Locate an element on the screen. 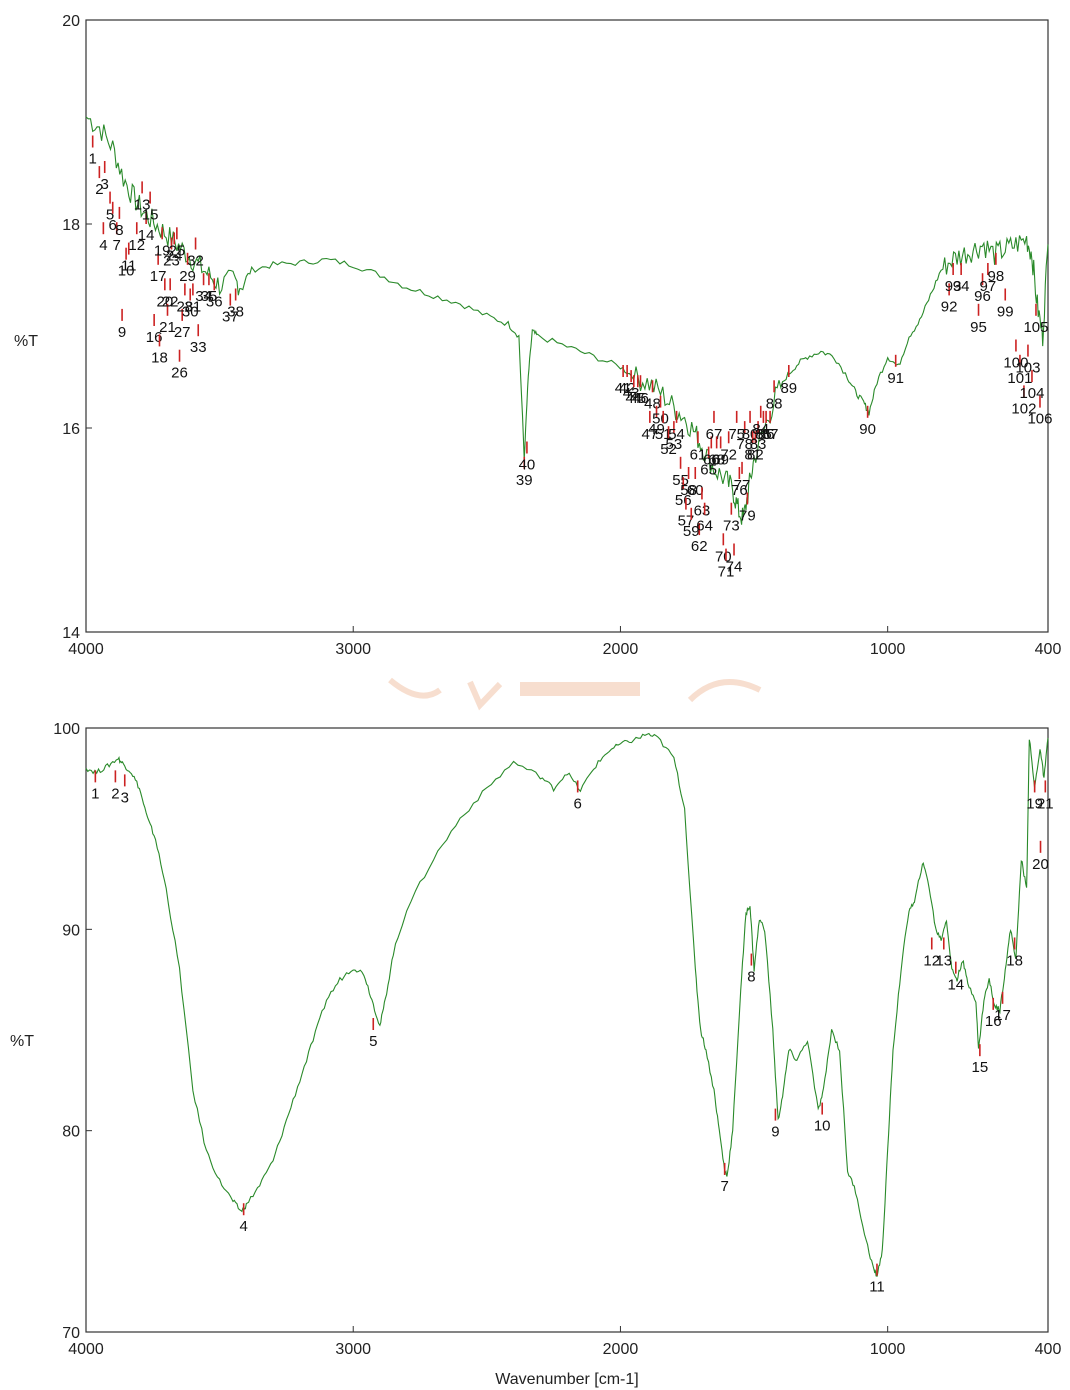 This screenshot has height=1390, width=1070. peak-label: 41 is located at coordinates (623, 388).